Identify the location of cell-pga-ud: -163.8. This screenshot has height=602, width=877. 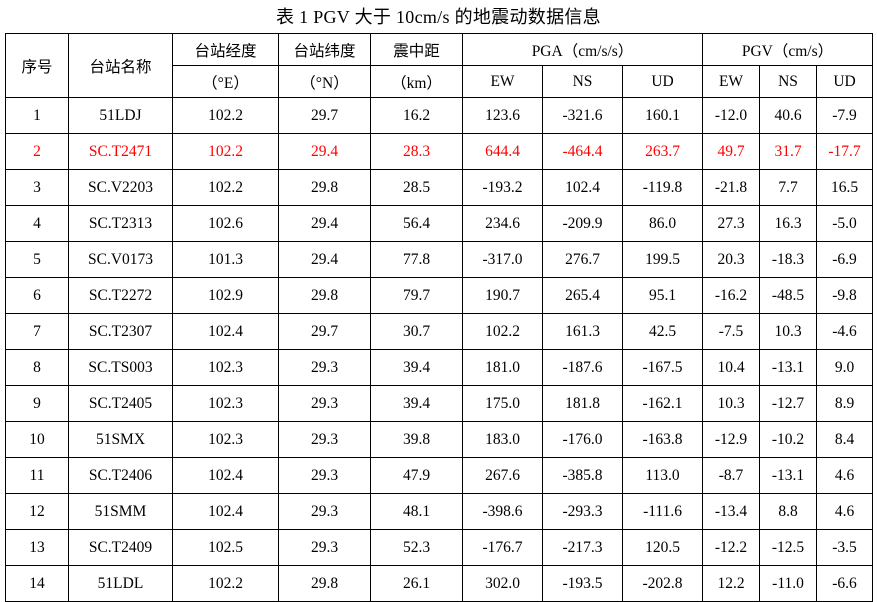
(662, 439).